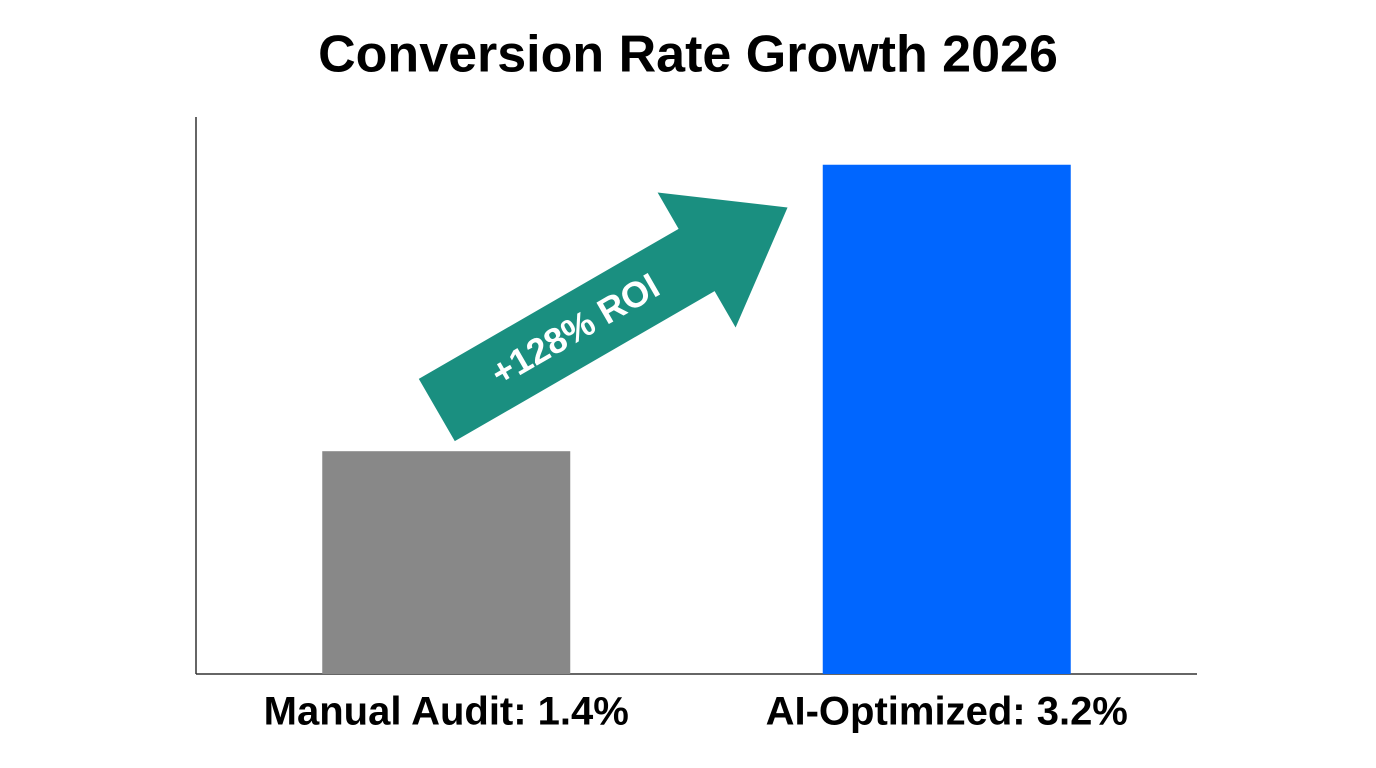  I want to click on arrow-shape, so click(603, 317).